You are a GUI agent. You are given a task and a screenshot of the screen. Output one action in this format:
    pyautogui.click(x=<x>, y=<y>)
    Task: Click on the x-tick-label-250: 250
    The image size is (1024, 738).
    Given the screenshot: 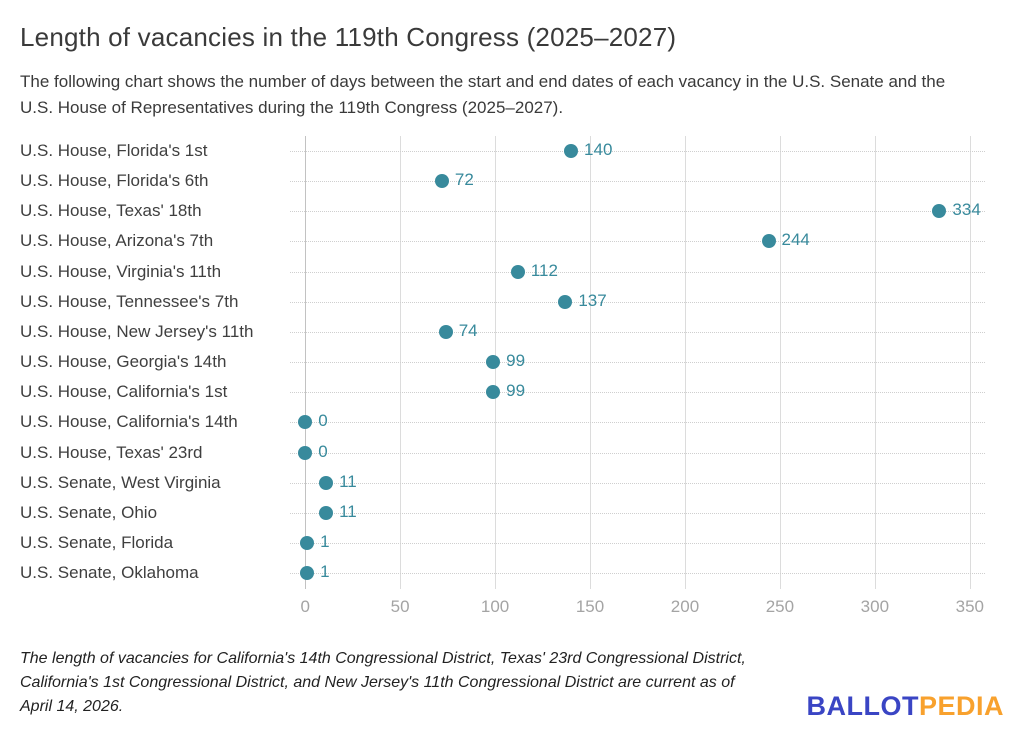 What is the action you would take?
    pyautogui.click(x=780, y=606)
    